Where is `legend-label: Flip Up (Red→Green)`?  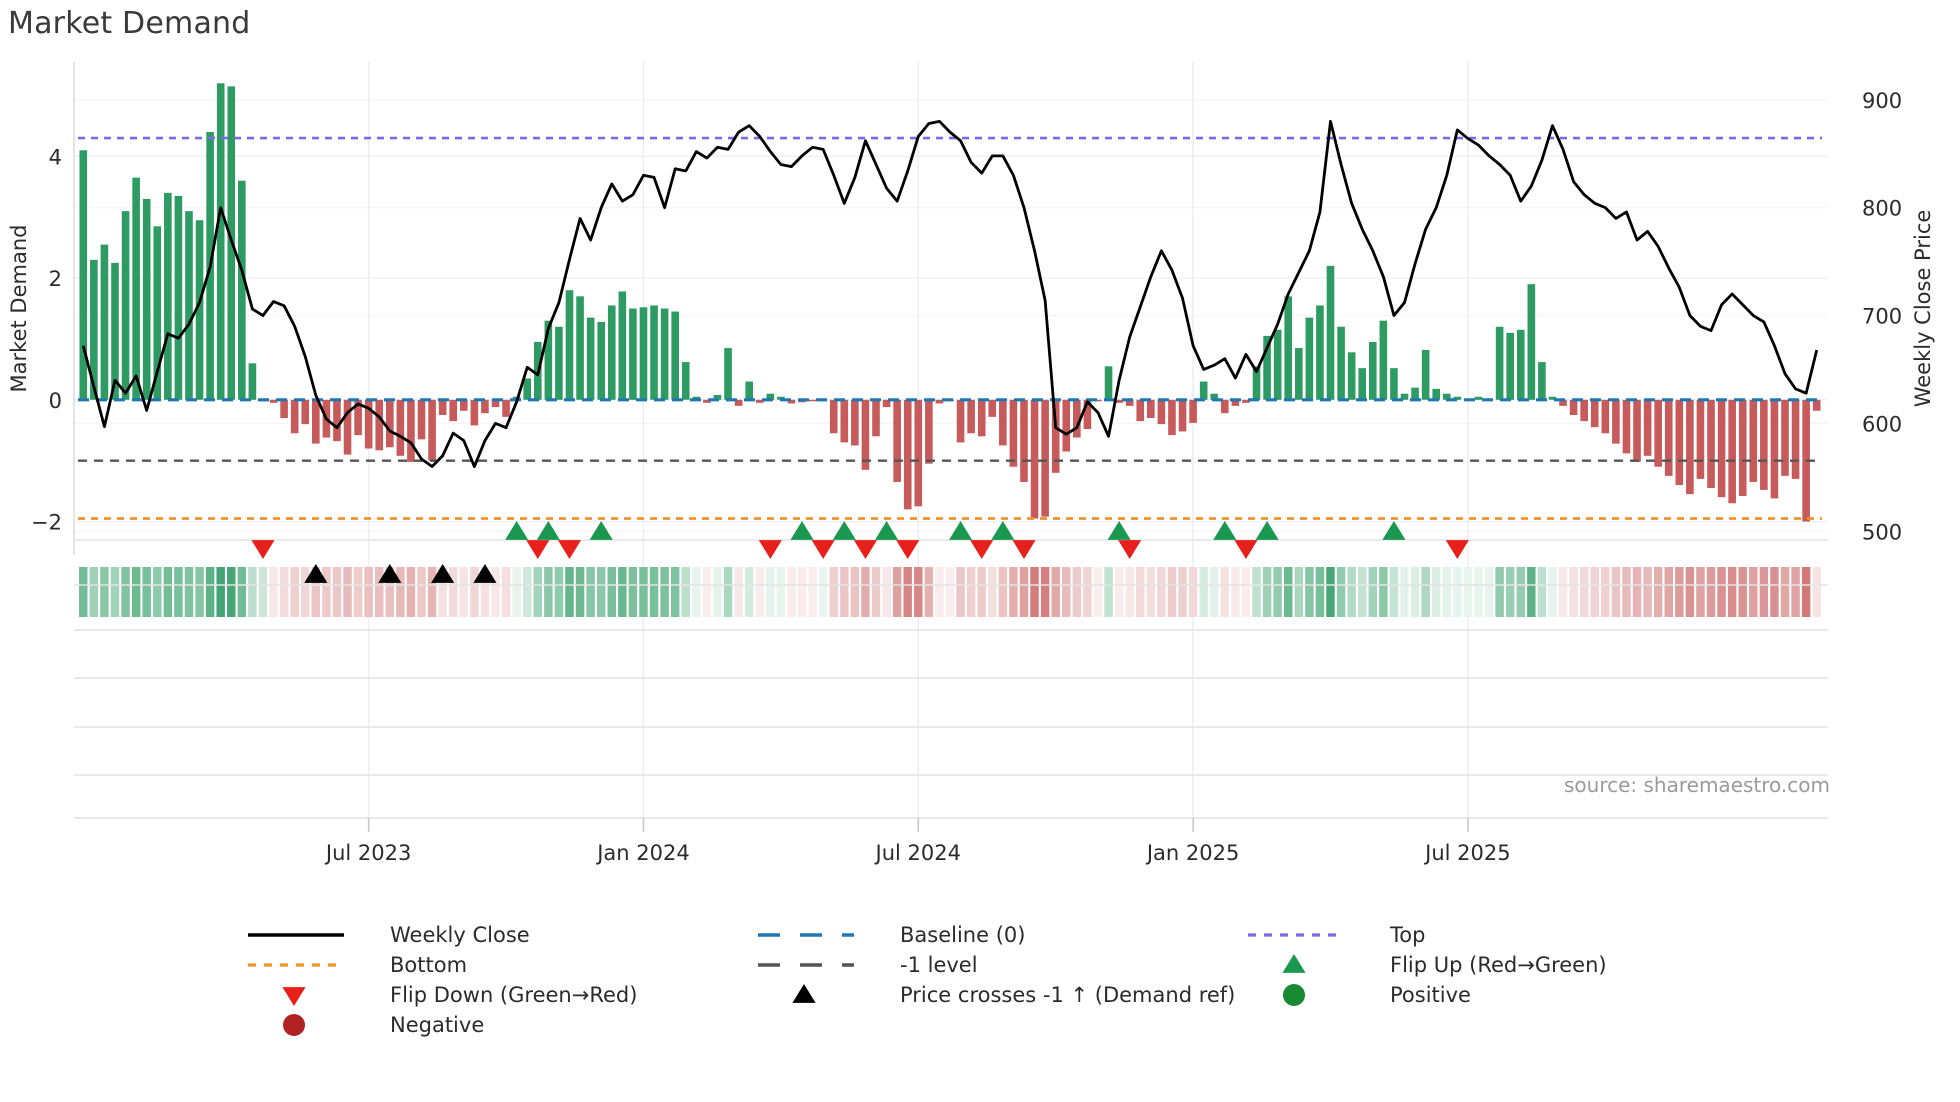 legend-label: Flip Up (Red→Green) is located at coordinates (1498, 965).